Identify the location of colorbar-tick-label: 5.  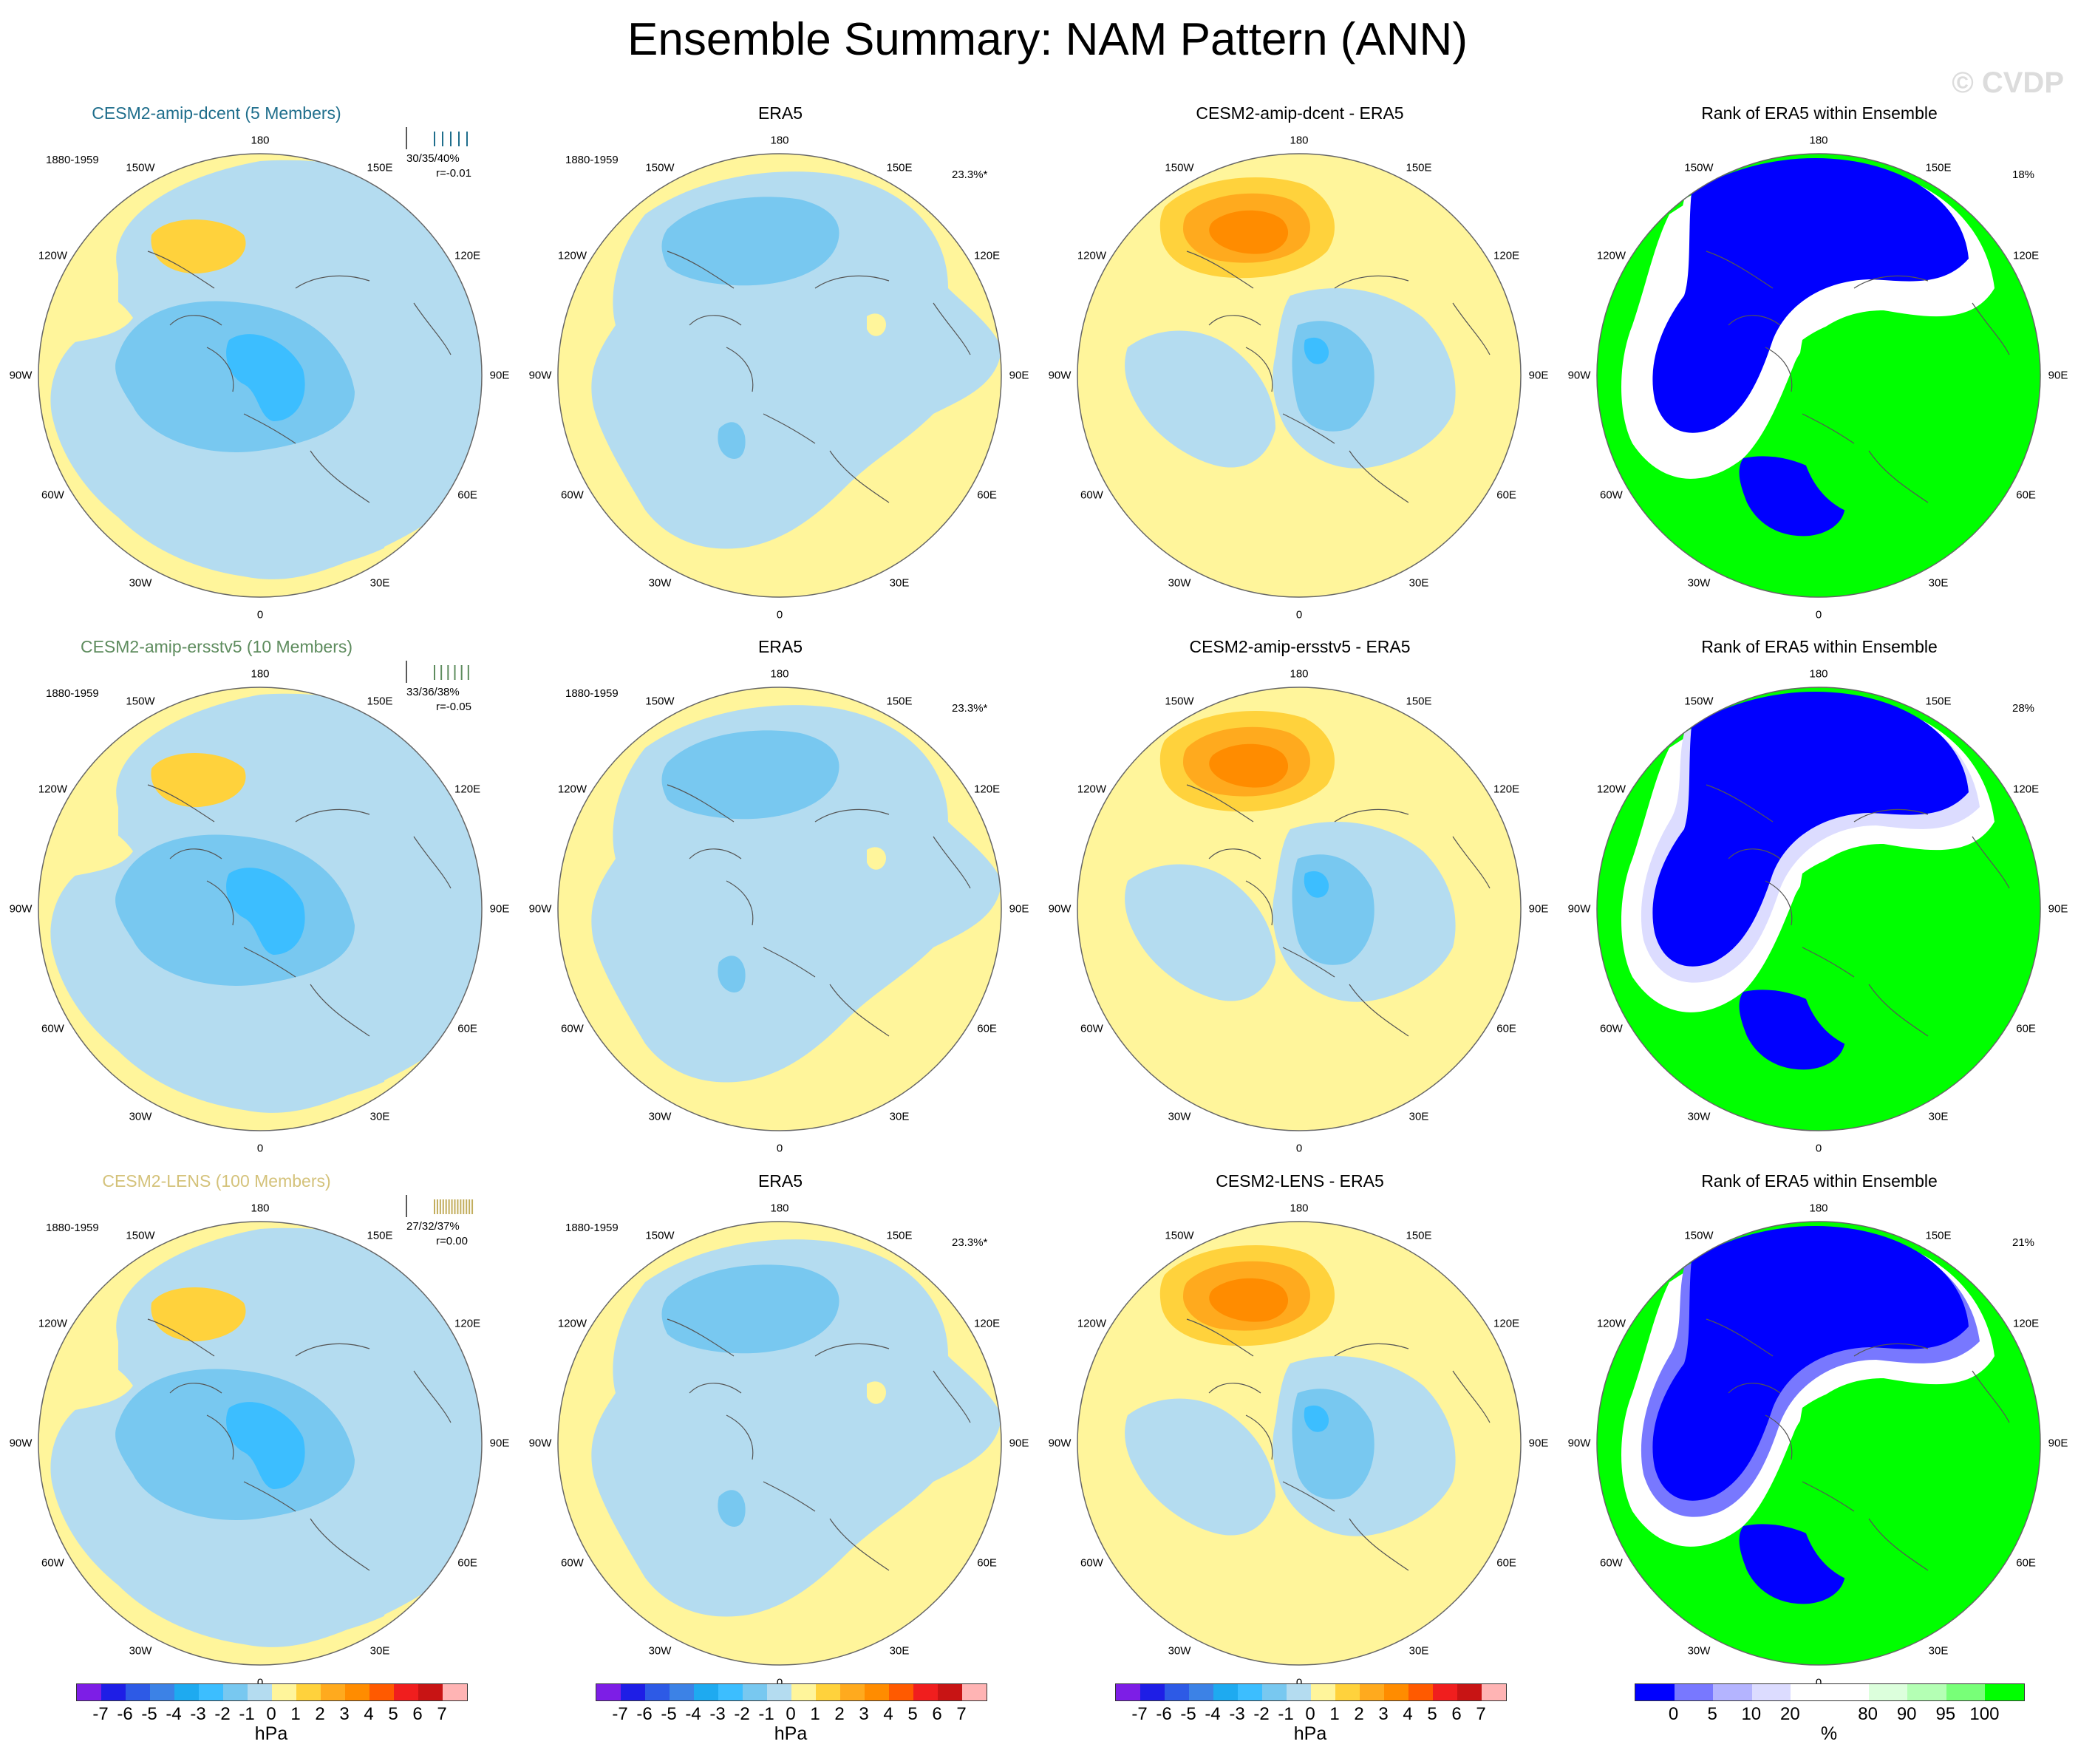
(393, 1714).